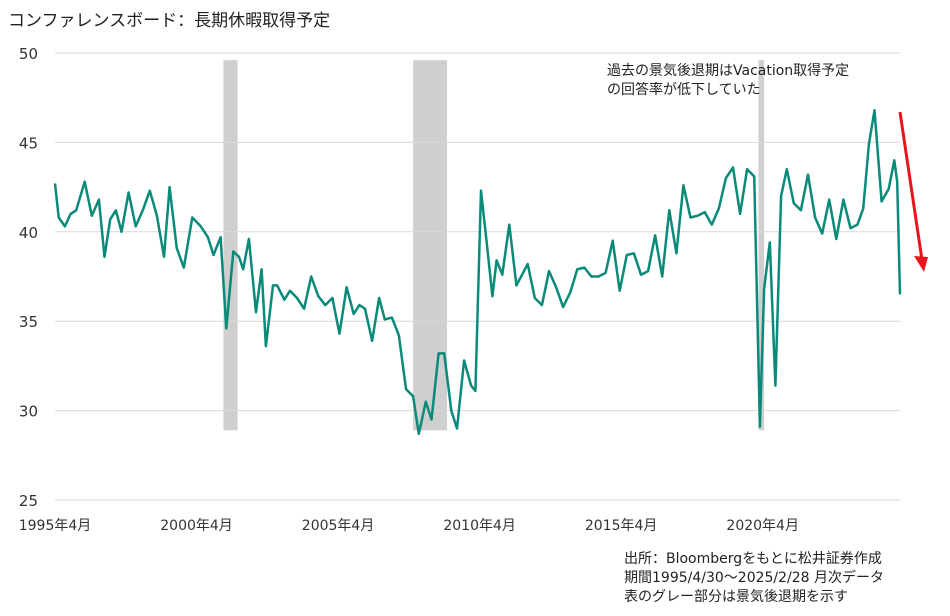 Image resolution: width=950 pixels, height=616 pixels. Describe the element at coordinates (621, 526) in the screenshot. I see `x-tick-label: 2015年4月` at that location.